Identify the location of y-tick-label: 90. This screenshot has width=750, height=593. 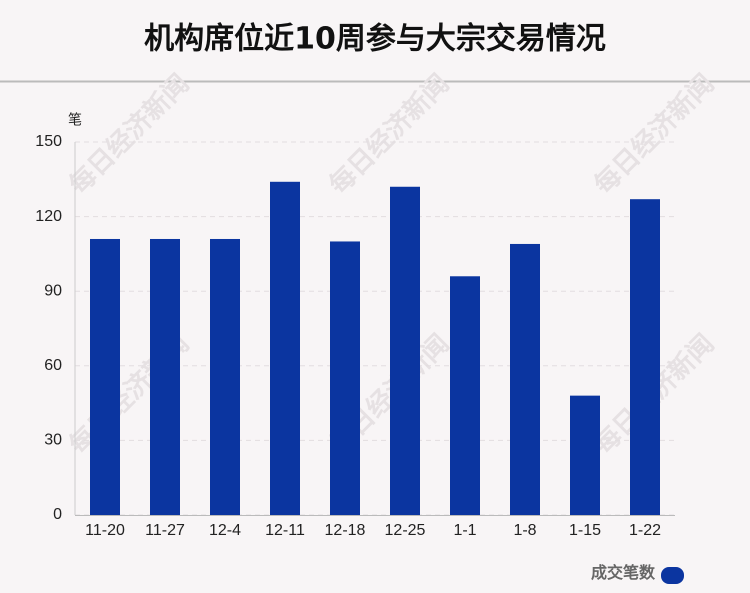
(53, 290).